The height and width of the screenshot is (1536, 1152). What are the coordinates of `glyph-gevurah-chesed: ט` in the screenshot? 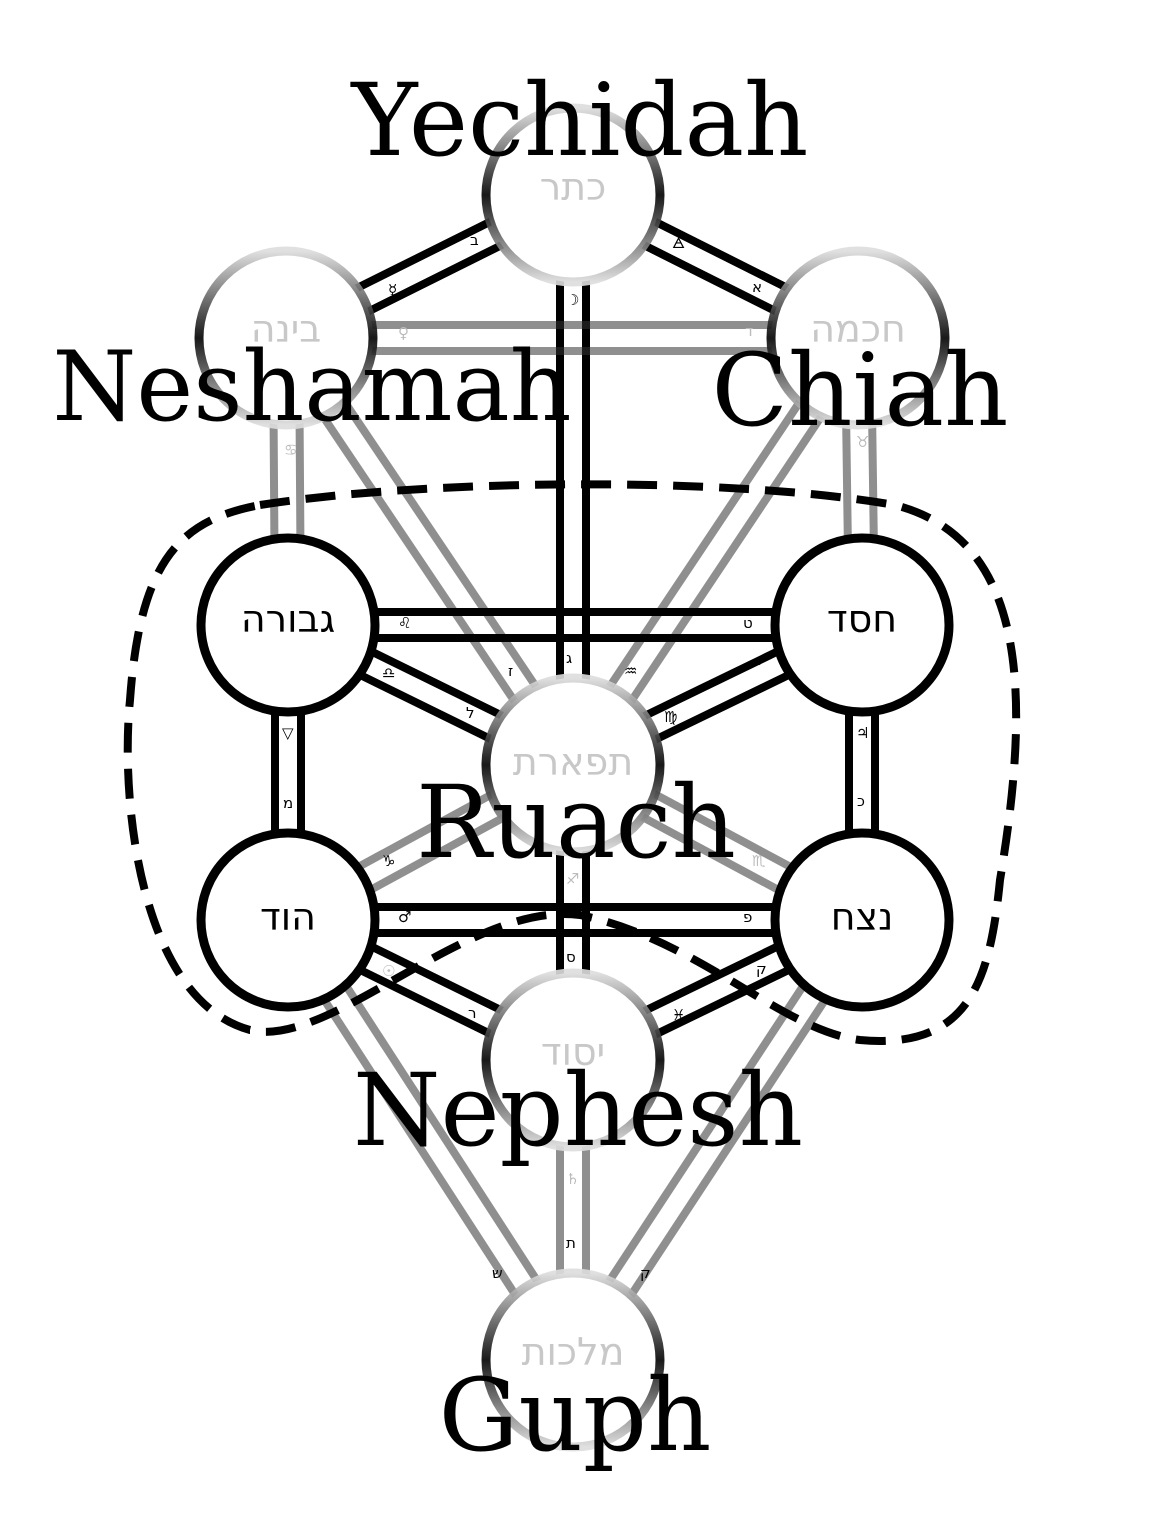 It's located at (748, 623).